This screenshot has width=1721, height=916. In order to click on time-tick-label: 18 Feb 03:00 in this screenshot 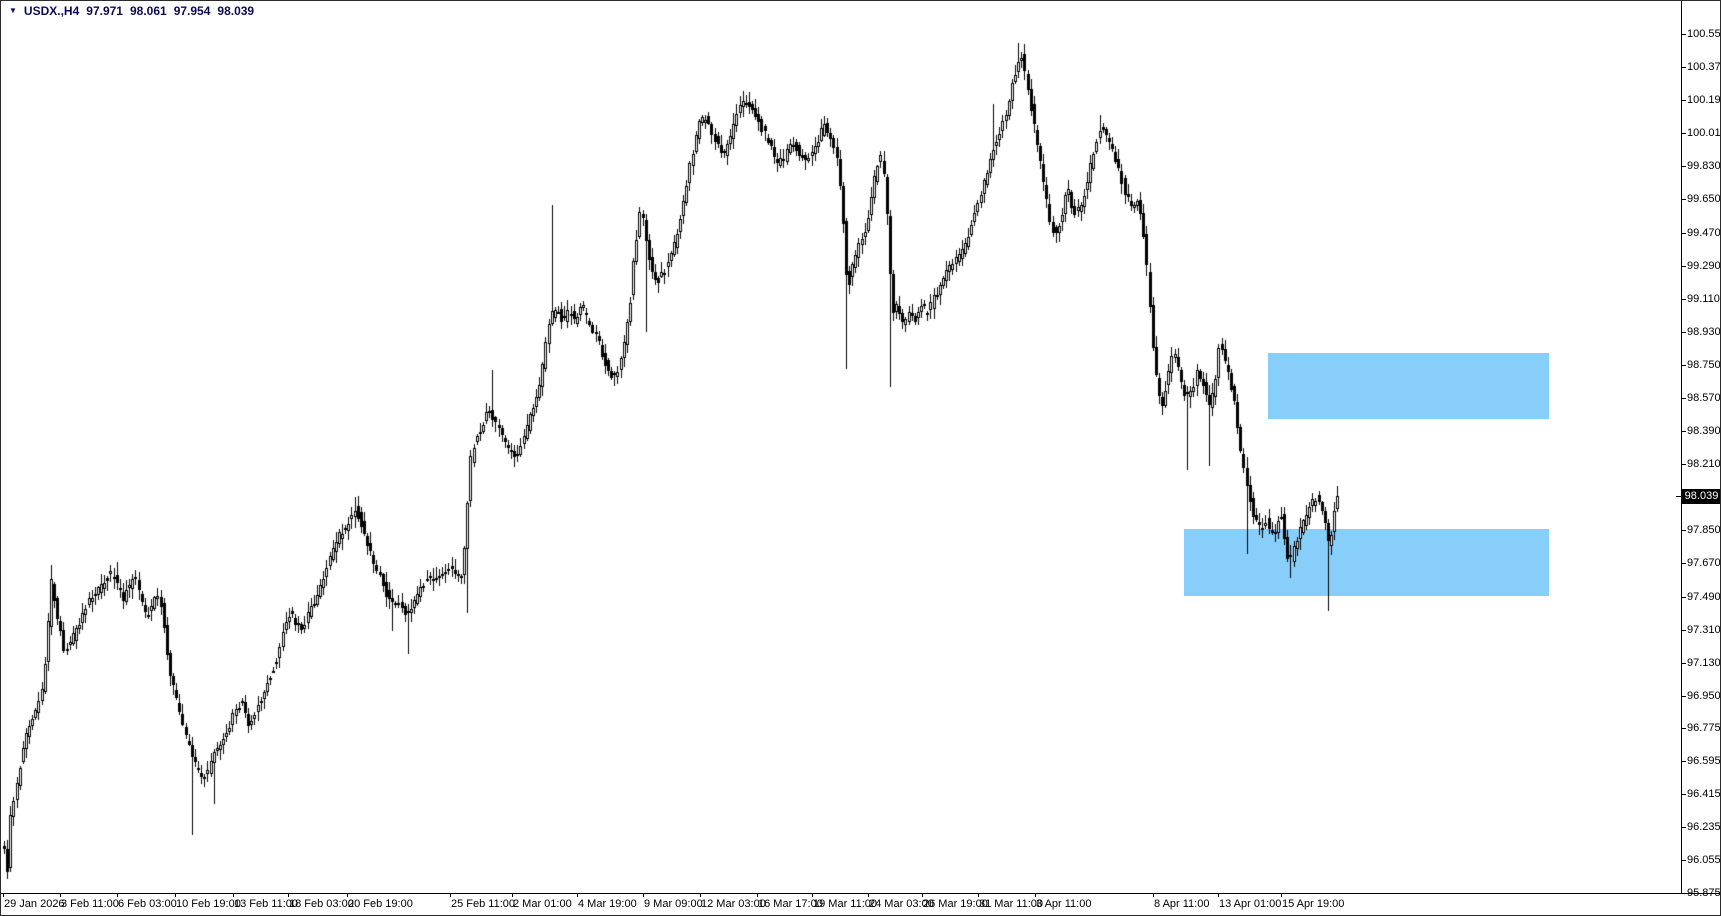, I will do `click(321, 904)`.